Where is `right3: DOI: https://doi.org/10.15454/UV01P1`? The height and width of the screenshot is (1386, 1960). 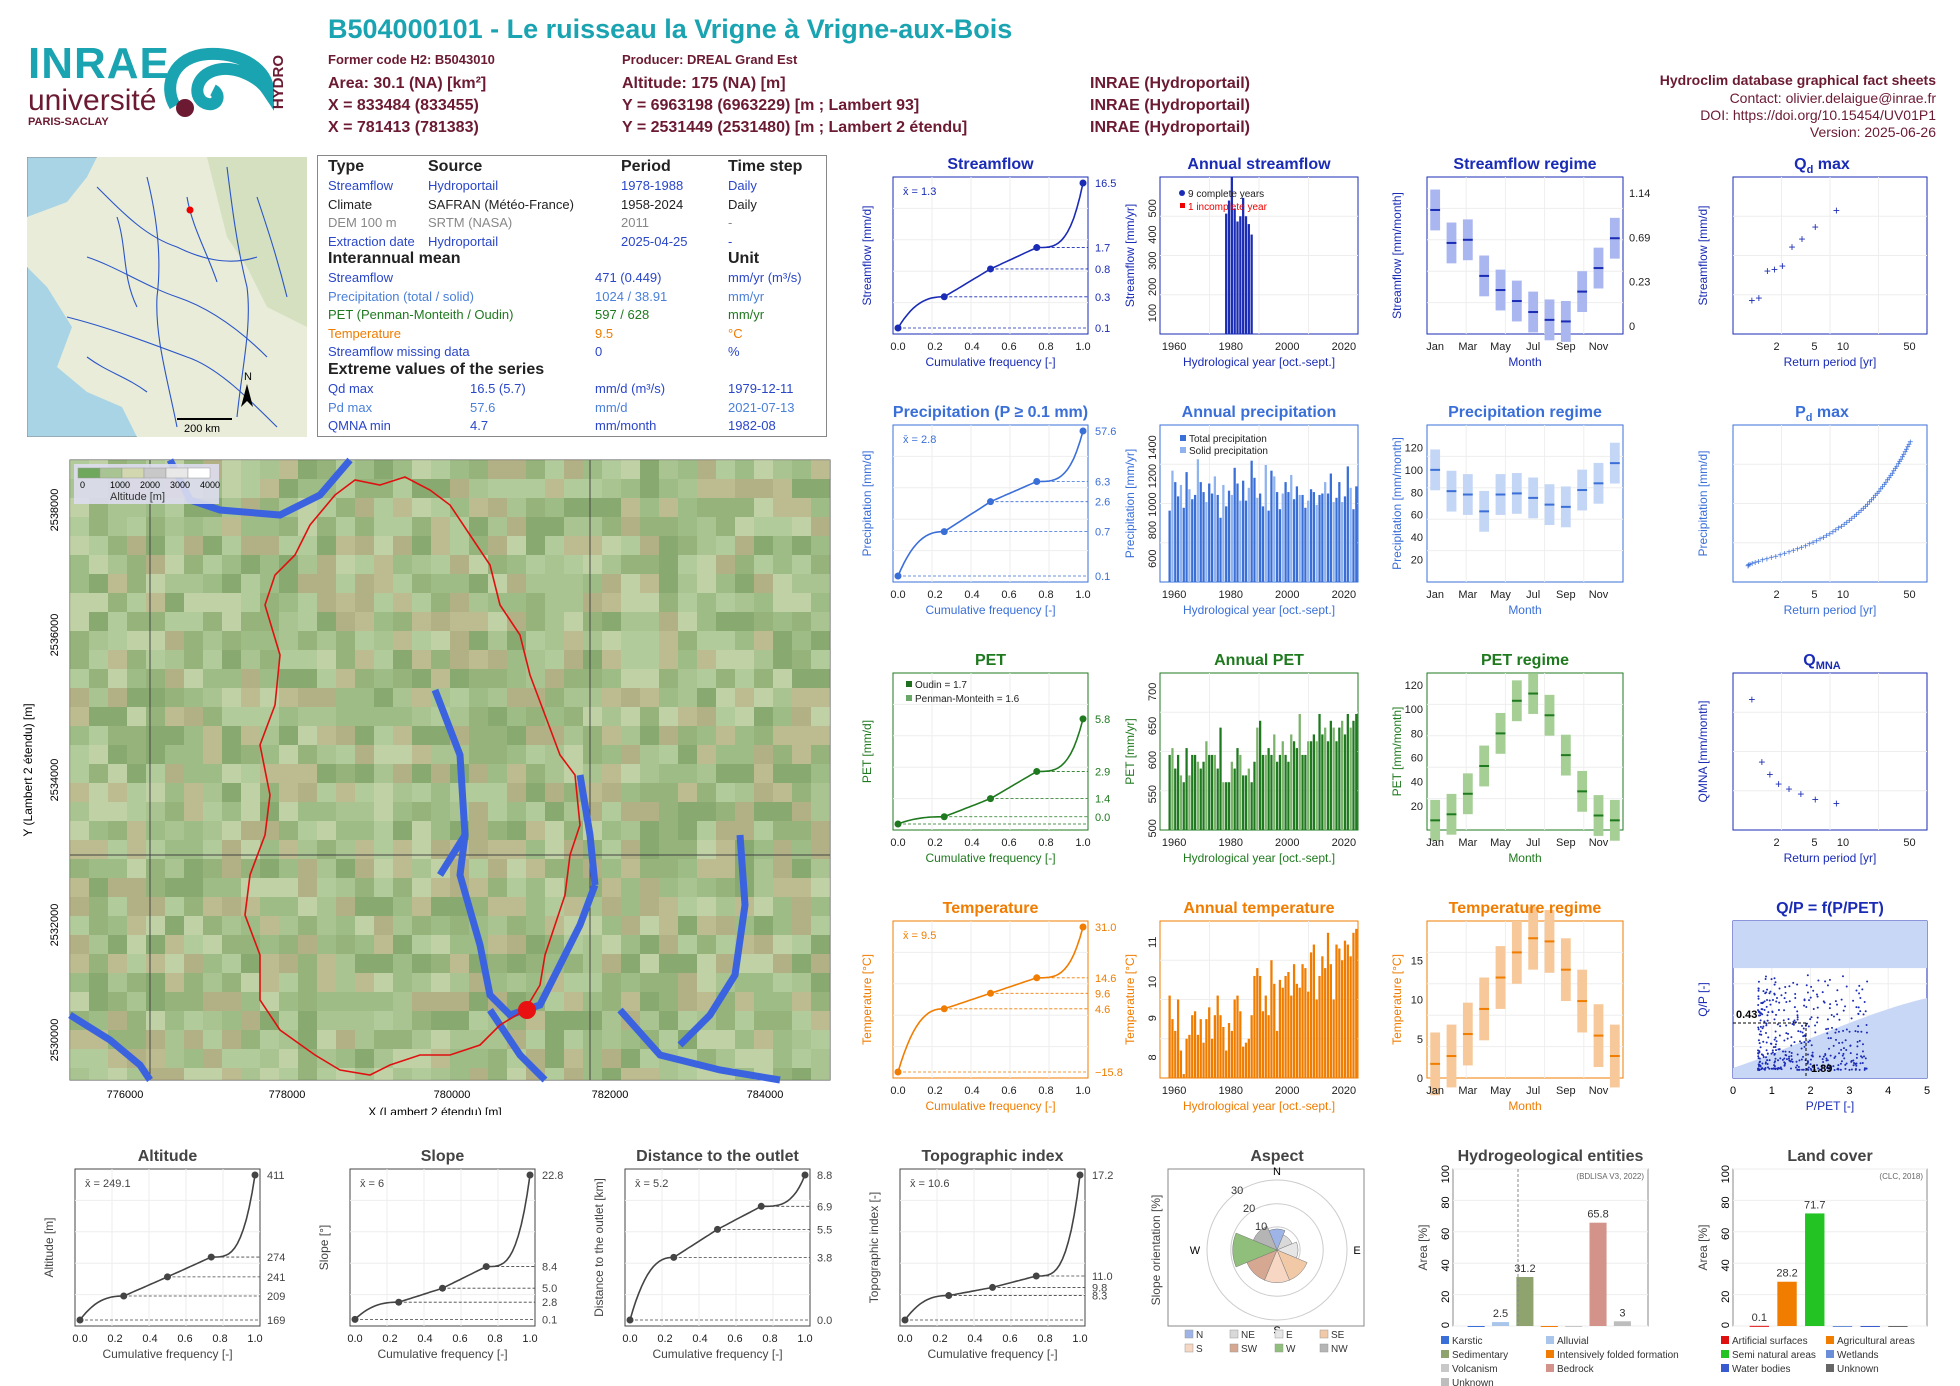 right3: DOI: https://doi.org/10.15454/UV01P1 is located at coordinates (1818, 115).